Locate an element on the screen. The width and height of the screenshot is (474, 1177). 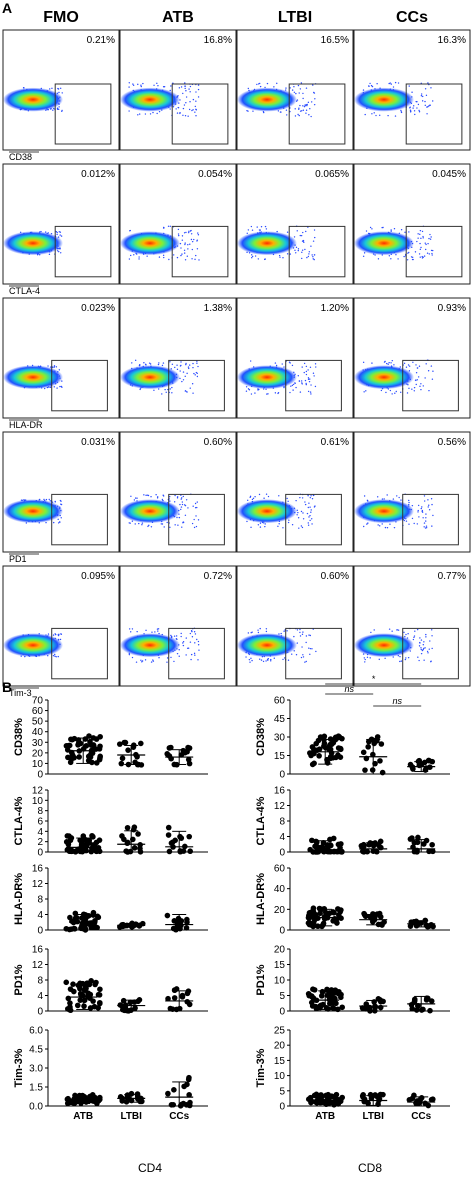
gate-box is located at coordinates (434, 114).